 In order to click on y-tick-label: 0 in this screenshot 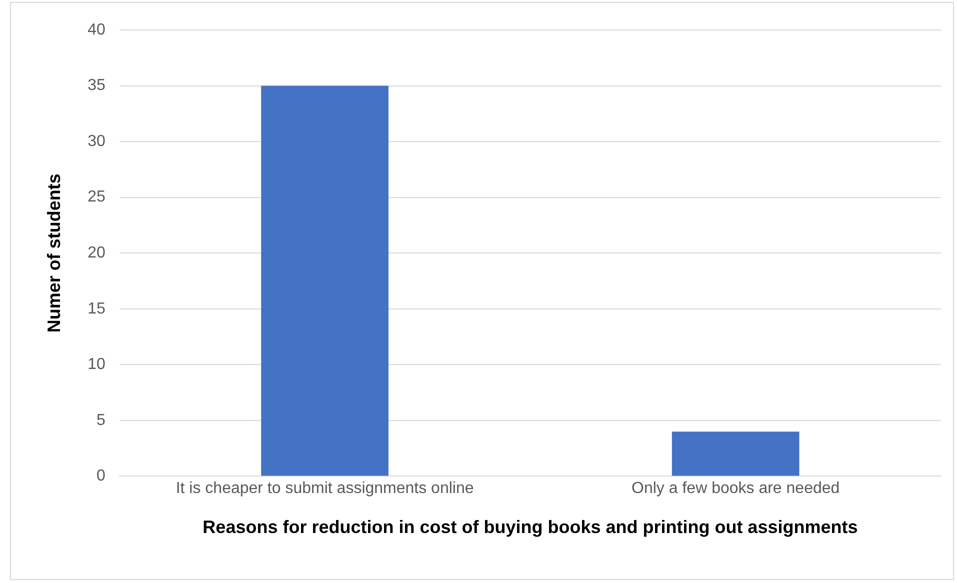, I will do `click(101, 476)`.